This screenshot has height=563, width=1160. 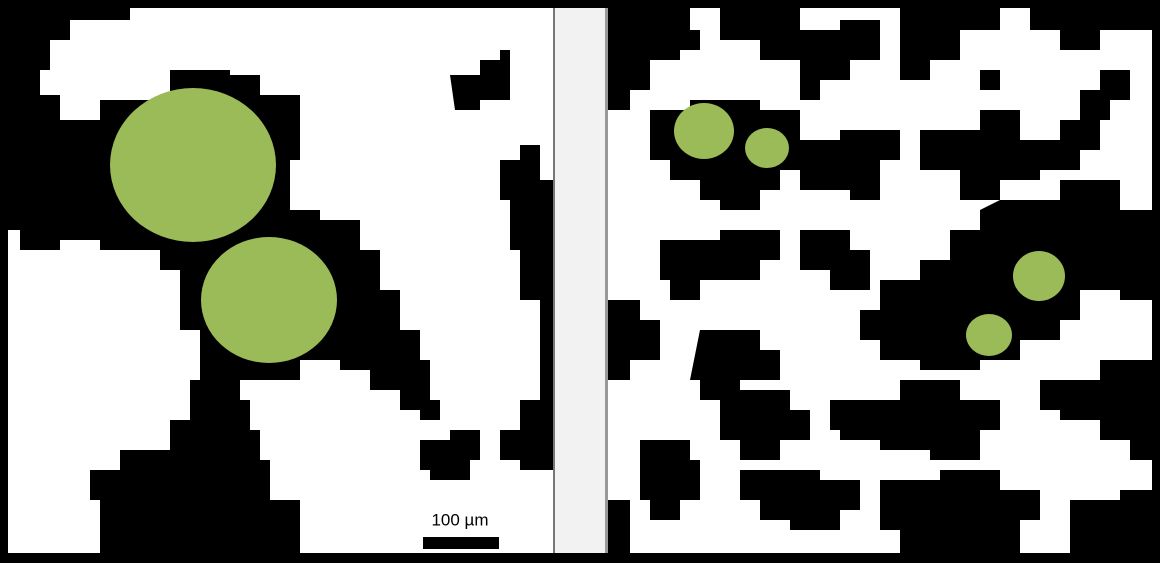 I want to click on scale-bar-label: 100 µm, so click(x=459, y=519).